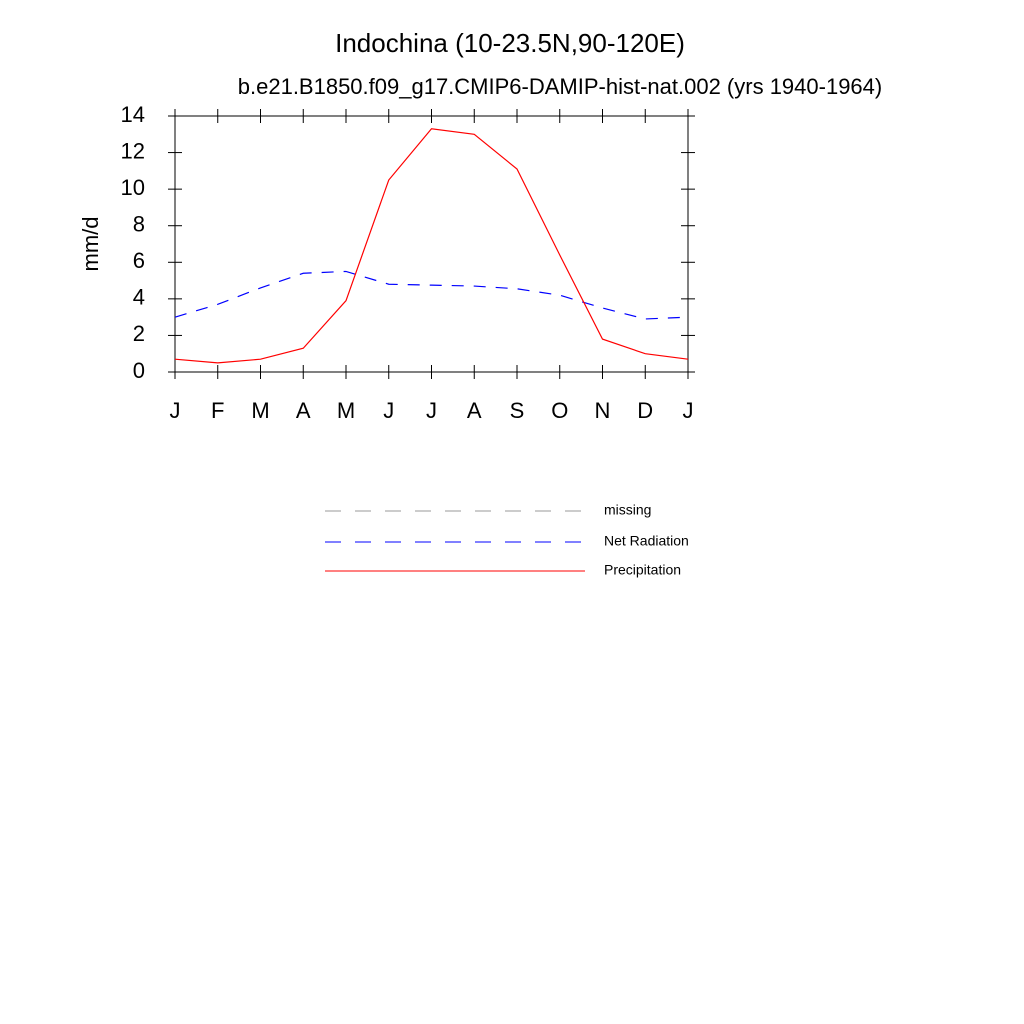 The width and height of the screenshot is (1024, 1024). What do you see at coordinates (133, 114) in the screenshot?
I see `y-tick-label: 14` at bounding box center [133, 114].